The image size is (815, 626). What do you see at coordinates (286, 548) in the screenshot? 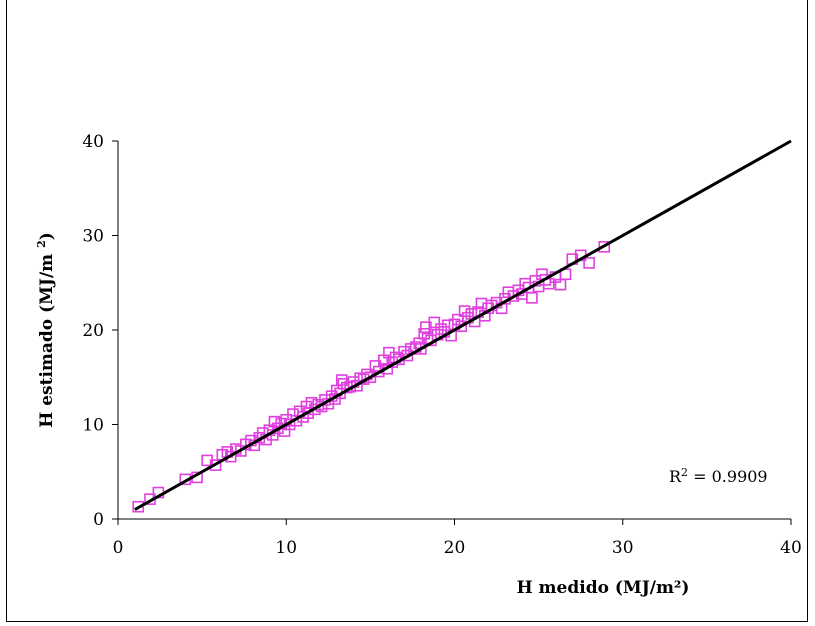
I see `x-tick-label: 10` at bounding box center [286, 548].